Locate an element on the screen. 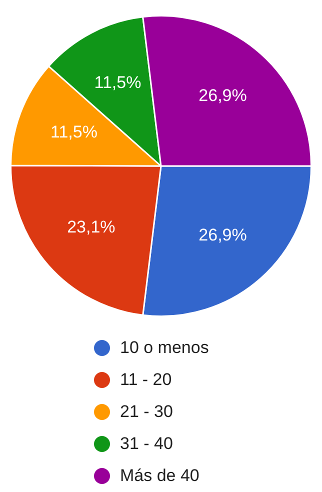 Image resolution: width=322 pixels, height=492 pixels. legend-label: 31 - 40 is located at coordinates (146, 444).